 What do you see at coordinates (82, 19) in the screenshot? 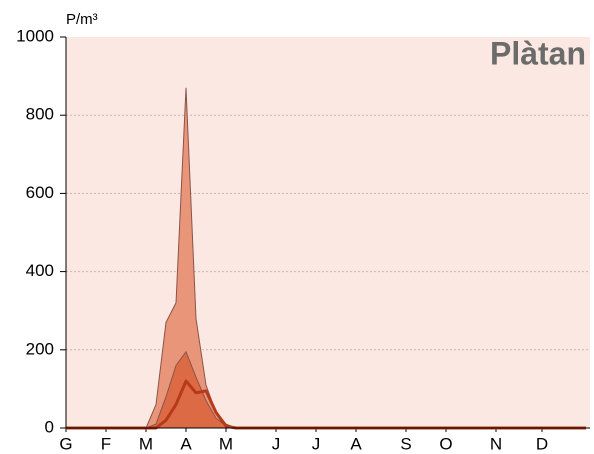
I see `y-axis-label: P/m³` at bounding box center [82, 19].